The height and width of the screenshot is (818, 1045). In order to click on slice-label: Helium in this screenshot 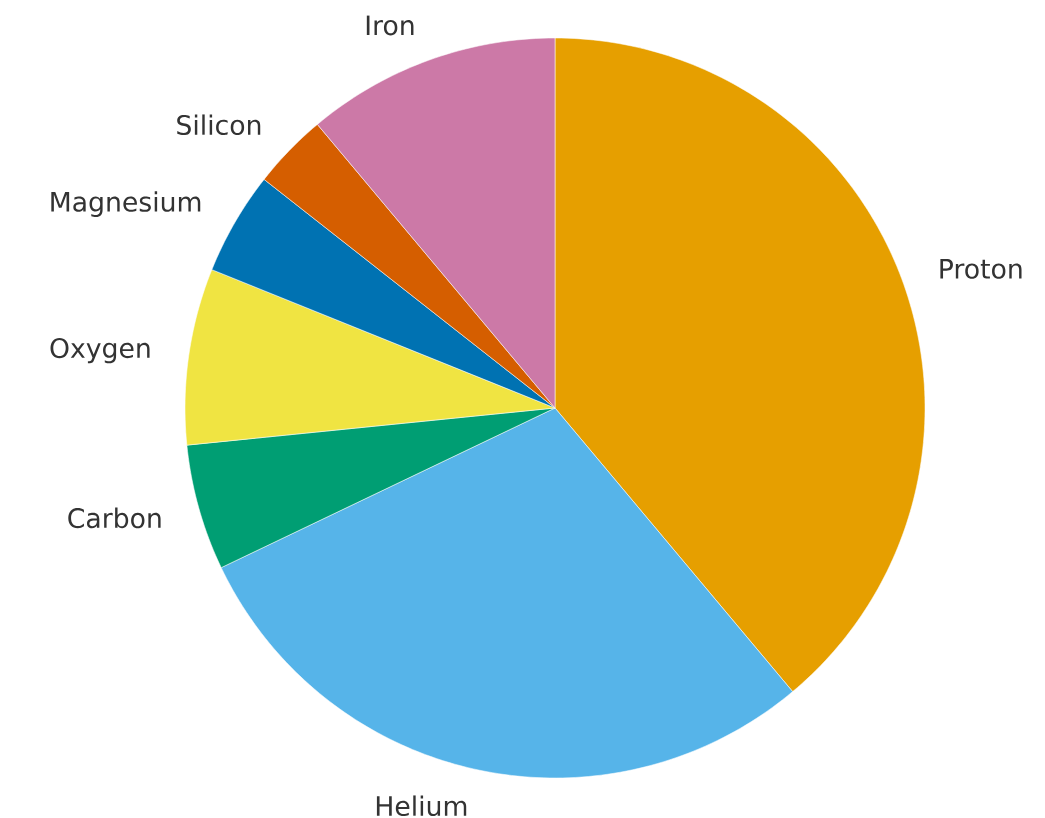, I will do `click(421, 806)`.